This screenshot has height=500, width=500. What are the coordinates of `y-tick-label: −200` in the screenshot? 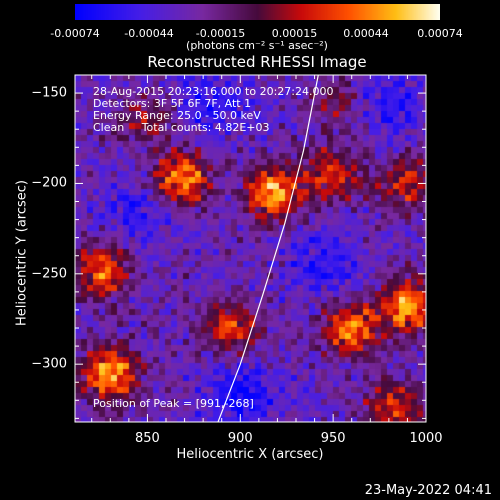 It's located at (49, 183).